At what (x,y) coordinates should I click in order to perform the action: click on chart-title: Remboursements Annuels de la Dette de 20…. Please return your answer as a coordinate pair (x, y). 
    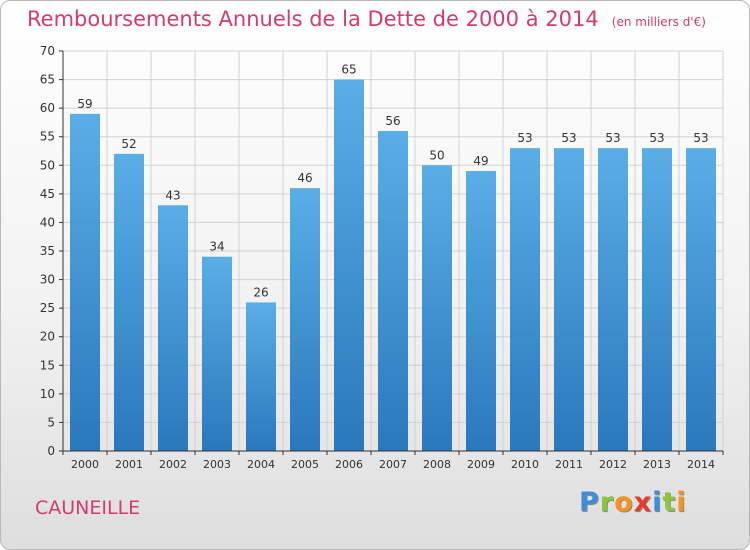
    Looking at the image, I should click on (313, 19).